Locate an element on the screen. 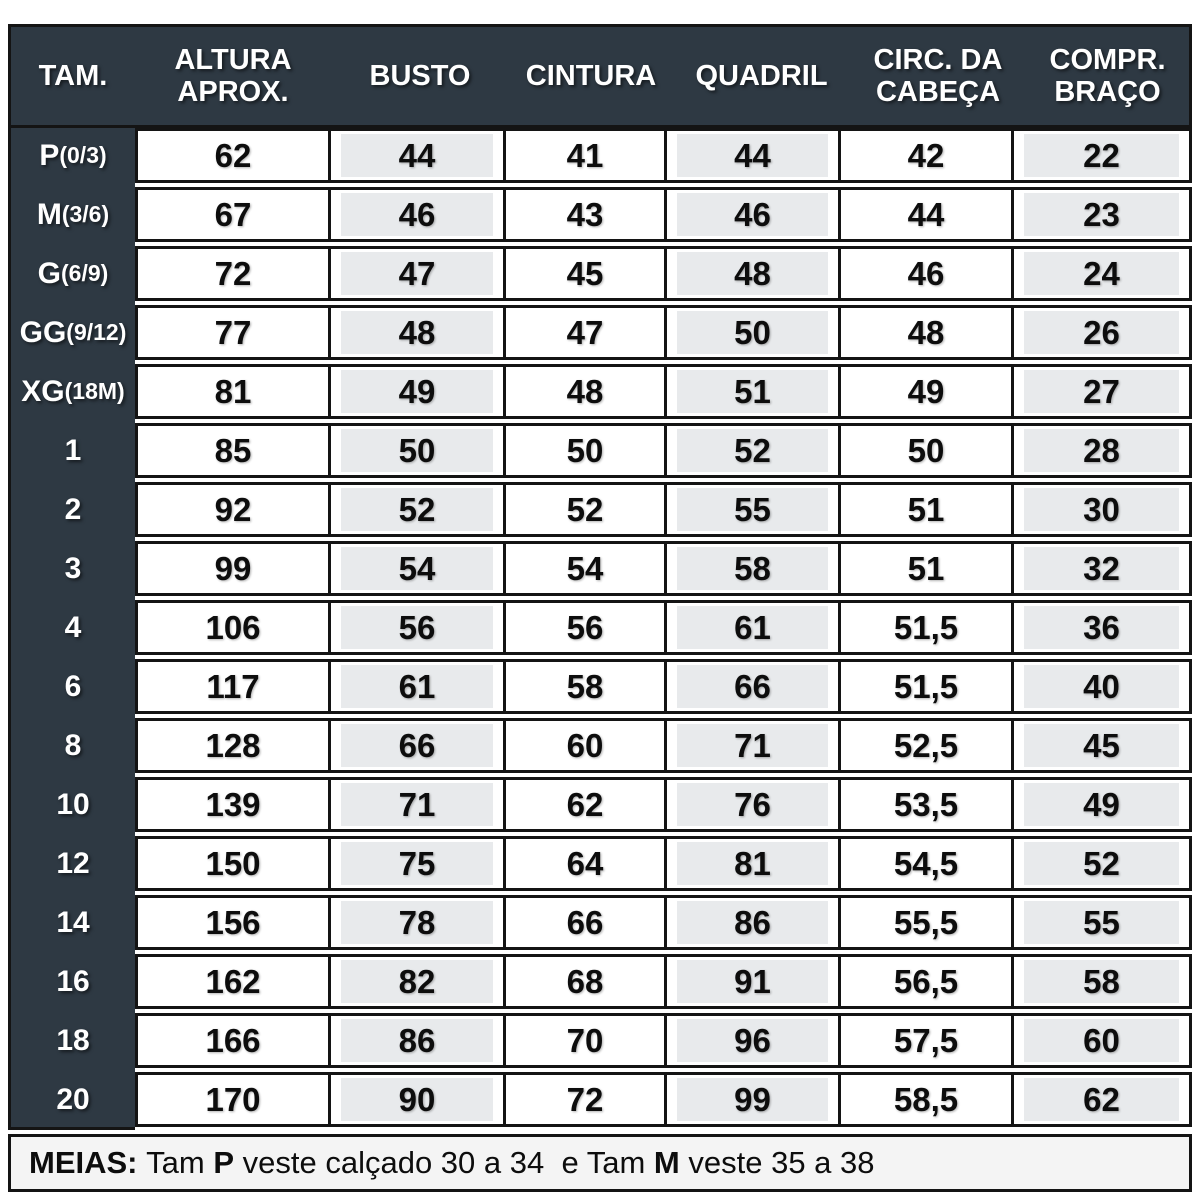 Image resolution: width=1200 pixels, height=1200 pixels. footer-text: veste calçado 30 a 34 e Tam is located at coordinates (444, 1162).